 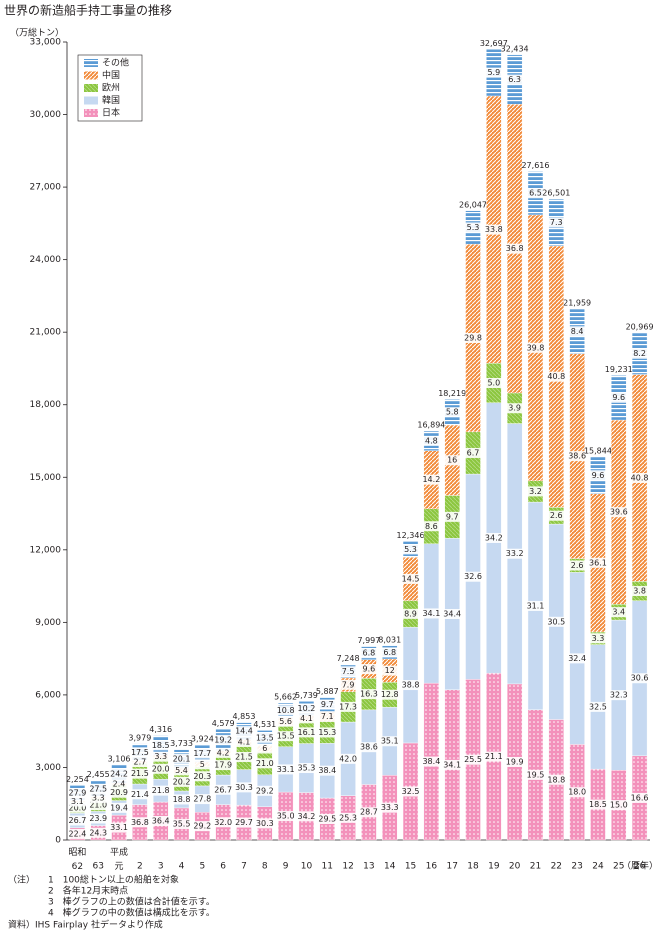 I want to click on segment-label-group: 17.7, so click(x=202, y=753).